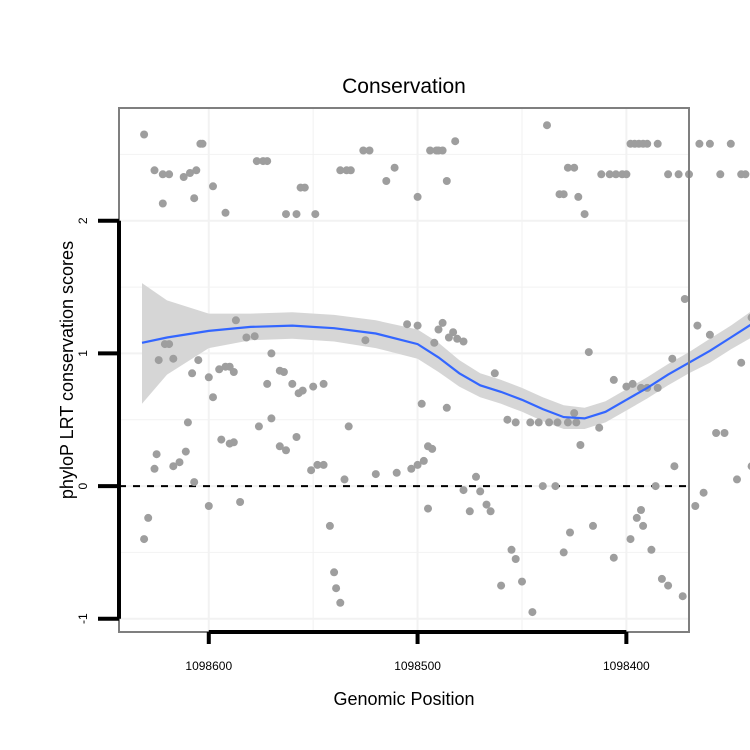 This screenshot has width=750, height=750. Describe the element at coordinates (417, 666) in the screenshot. I see `x-tick-label: 1098500` at that location.